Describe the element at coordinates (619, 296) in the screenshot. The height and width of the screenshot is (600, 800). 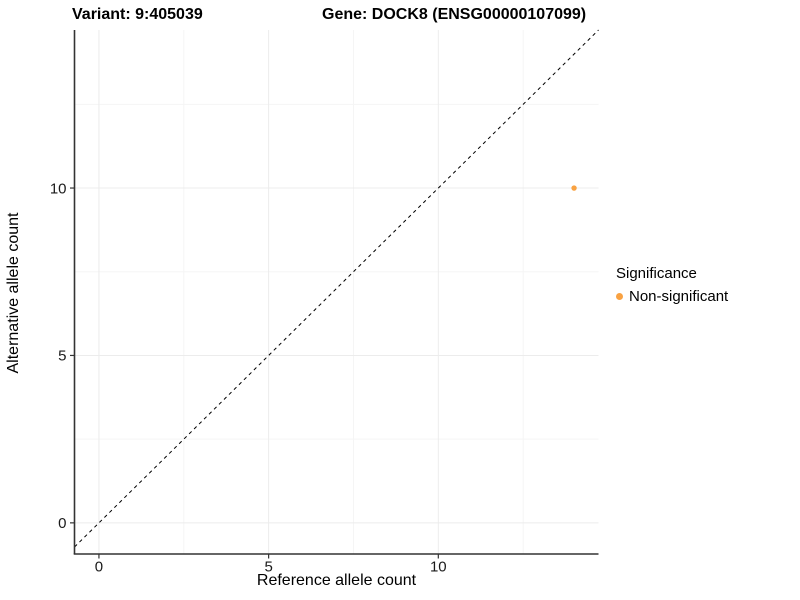
I see `legend-key-dot-icon` at that location.